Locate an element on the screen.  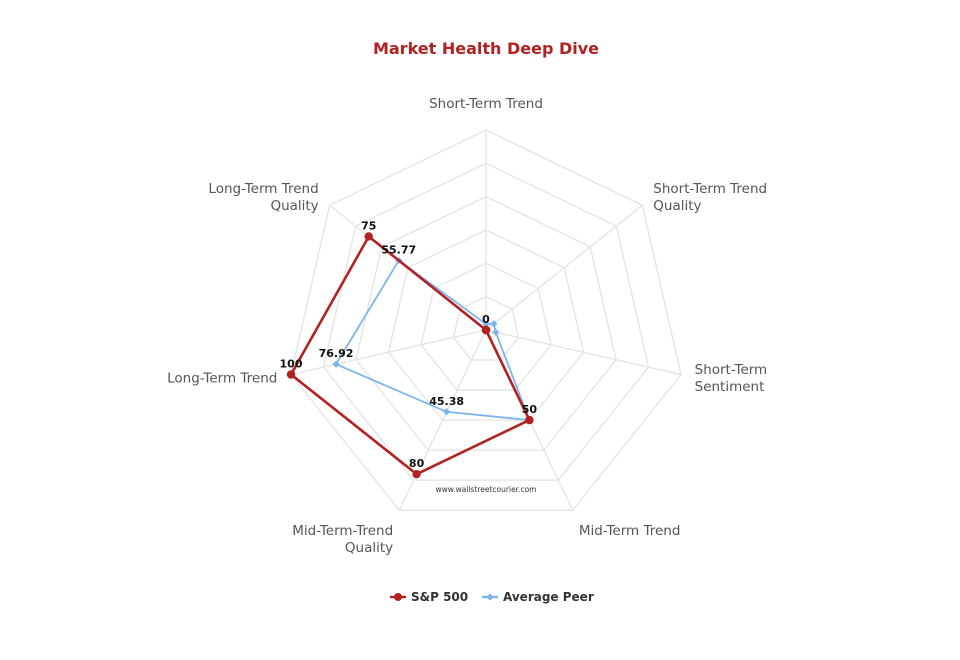
data-label: 45.38 is located at coordinates (446, 401).